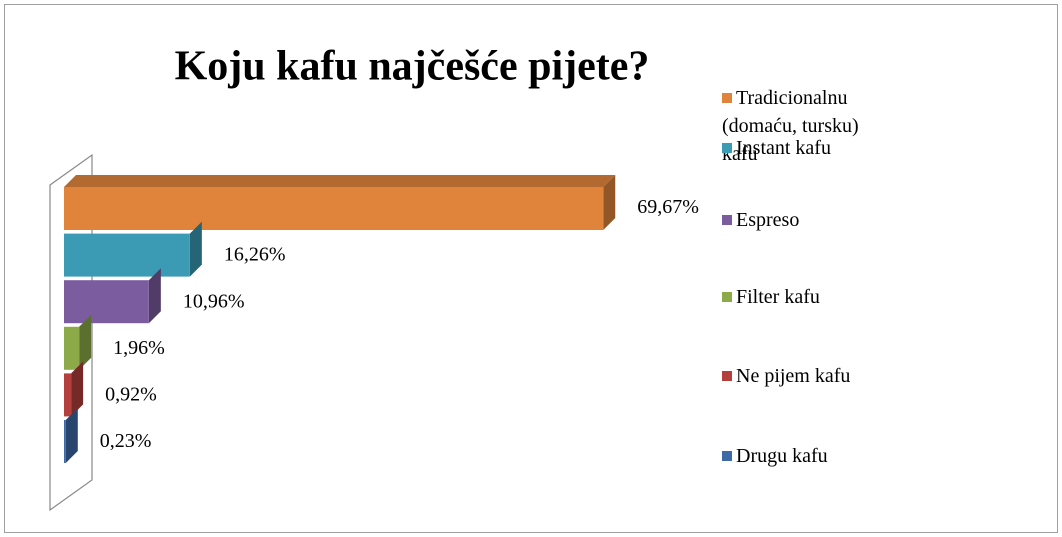  Describe the element at coordinates (783, 148) in the screenshot. I see `legend-label: Instant kafu` at that location.